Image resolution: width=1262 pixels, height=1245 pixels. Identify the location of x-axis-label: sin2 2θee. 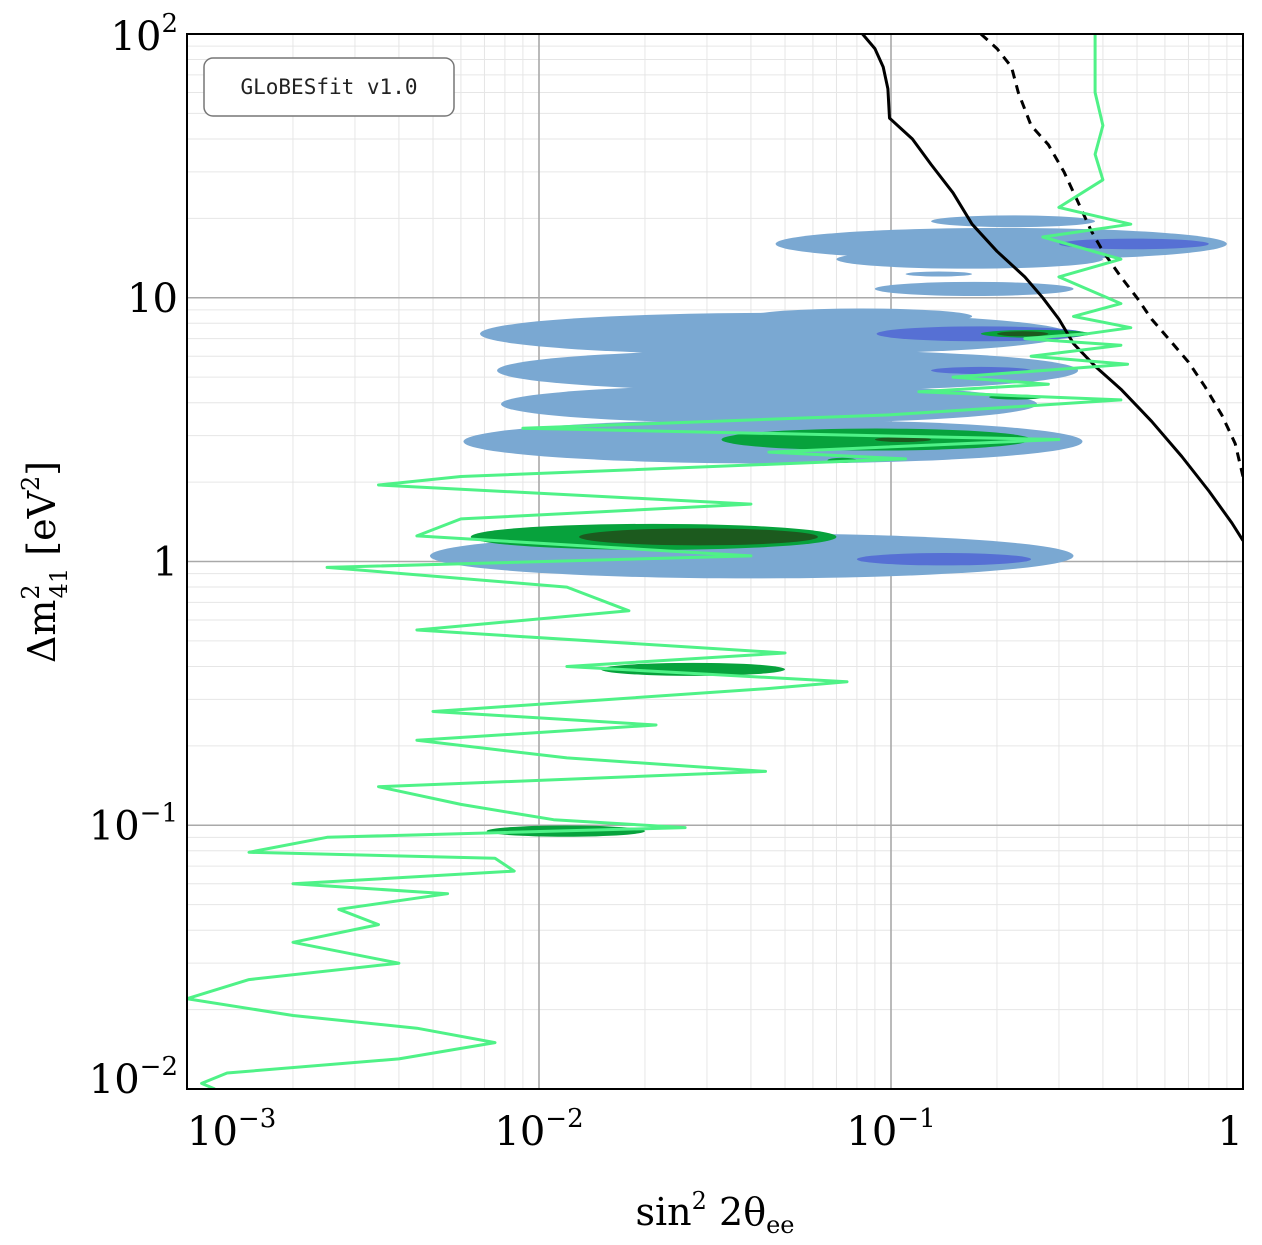
(715, 1213).